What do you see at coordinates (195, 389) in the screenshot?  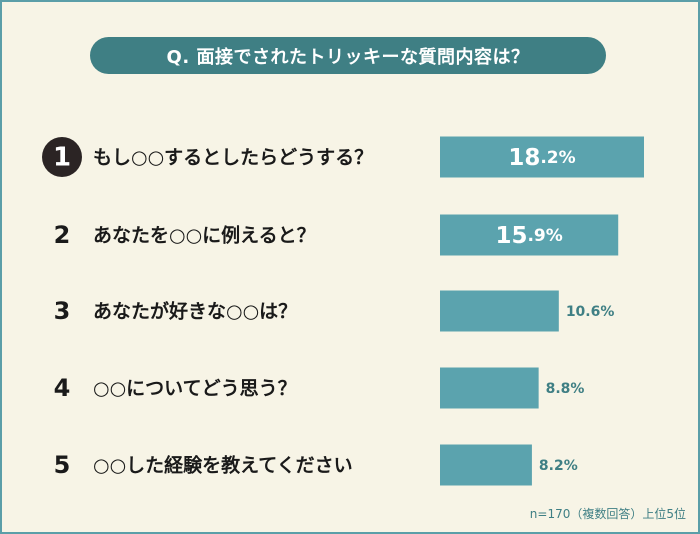 I see `category-label: ○○についてどう思う？` at bounding box center [195, 389].